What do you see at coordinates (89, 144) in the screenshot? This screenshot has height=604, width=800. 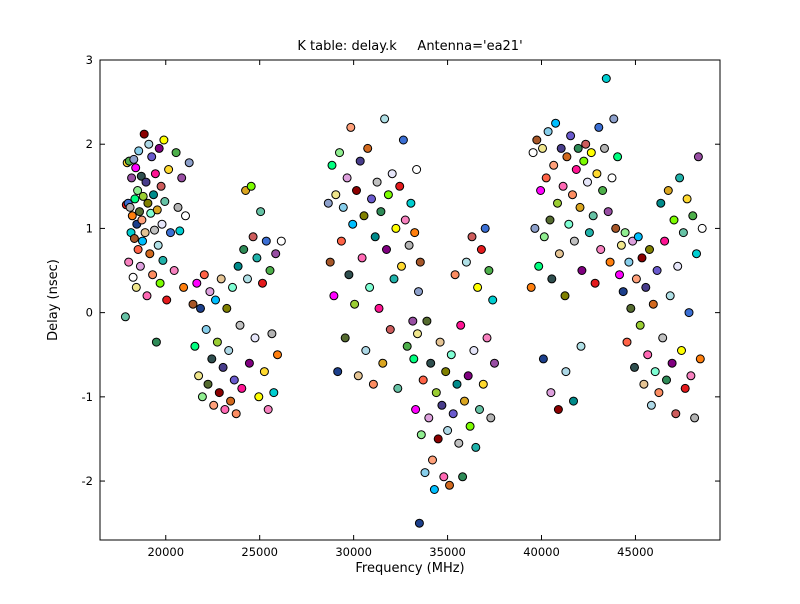 I see `y-tick-label: 2` at bounding box center [89, 144].